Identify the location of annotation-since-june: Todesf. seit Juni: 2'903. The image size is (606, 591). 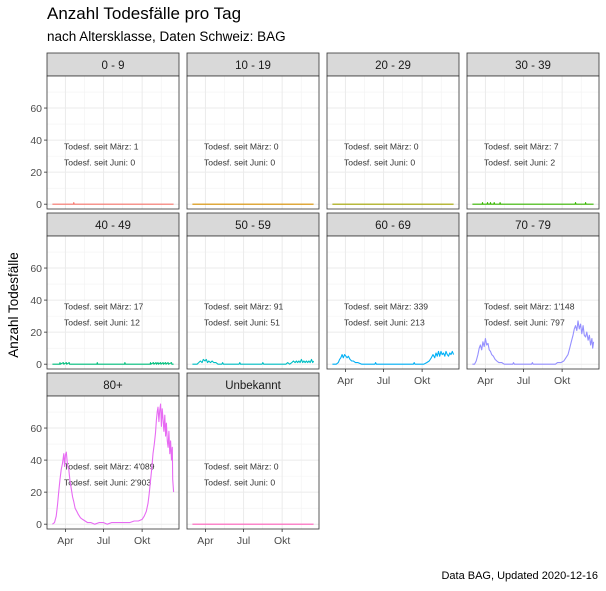
(107, 483).